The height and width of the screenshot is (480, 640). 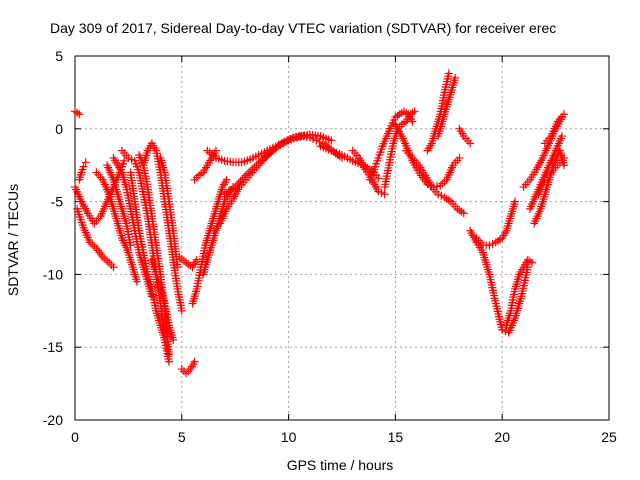 I want to click on x-tick-label: 20, so click(x=502, y=437).